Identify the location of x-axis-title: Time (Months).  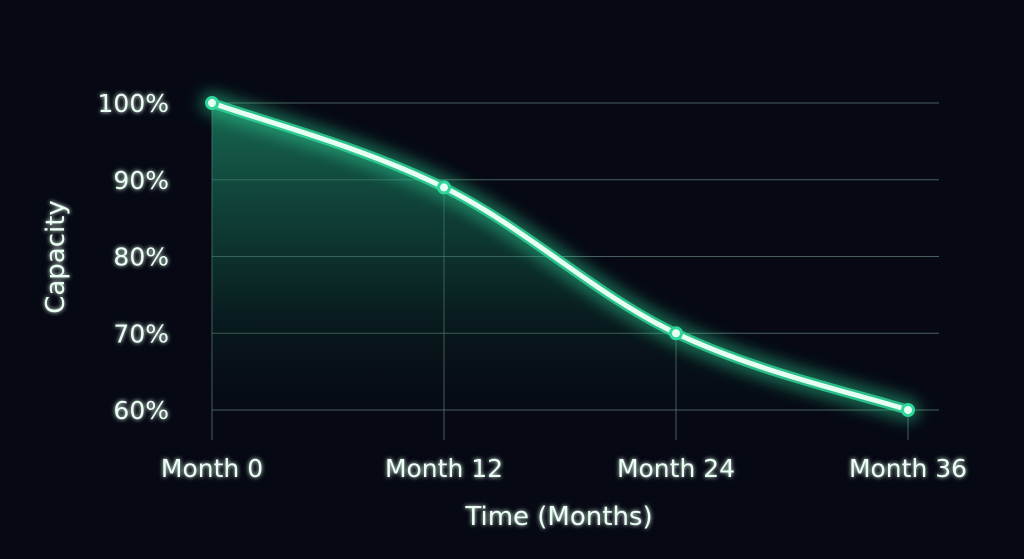
(558, 517).